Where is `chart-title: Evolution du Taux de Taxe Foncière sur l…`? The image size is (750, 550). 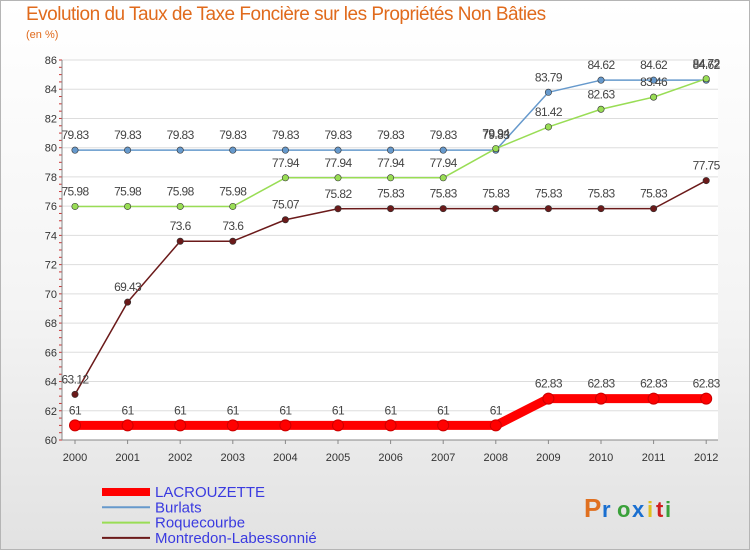
chart-title: Evolution du Taux de Taxe Foncière sur l… is located at coordinates (286, 14).